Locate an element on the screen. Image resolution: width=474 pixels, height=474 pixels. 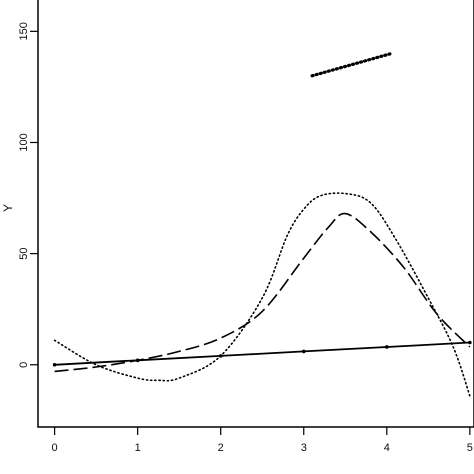
x-axis: 0 1 2 3 4 5 is located at coordinates (262, 440).